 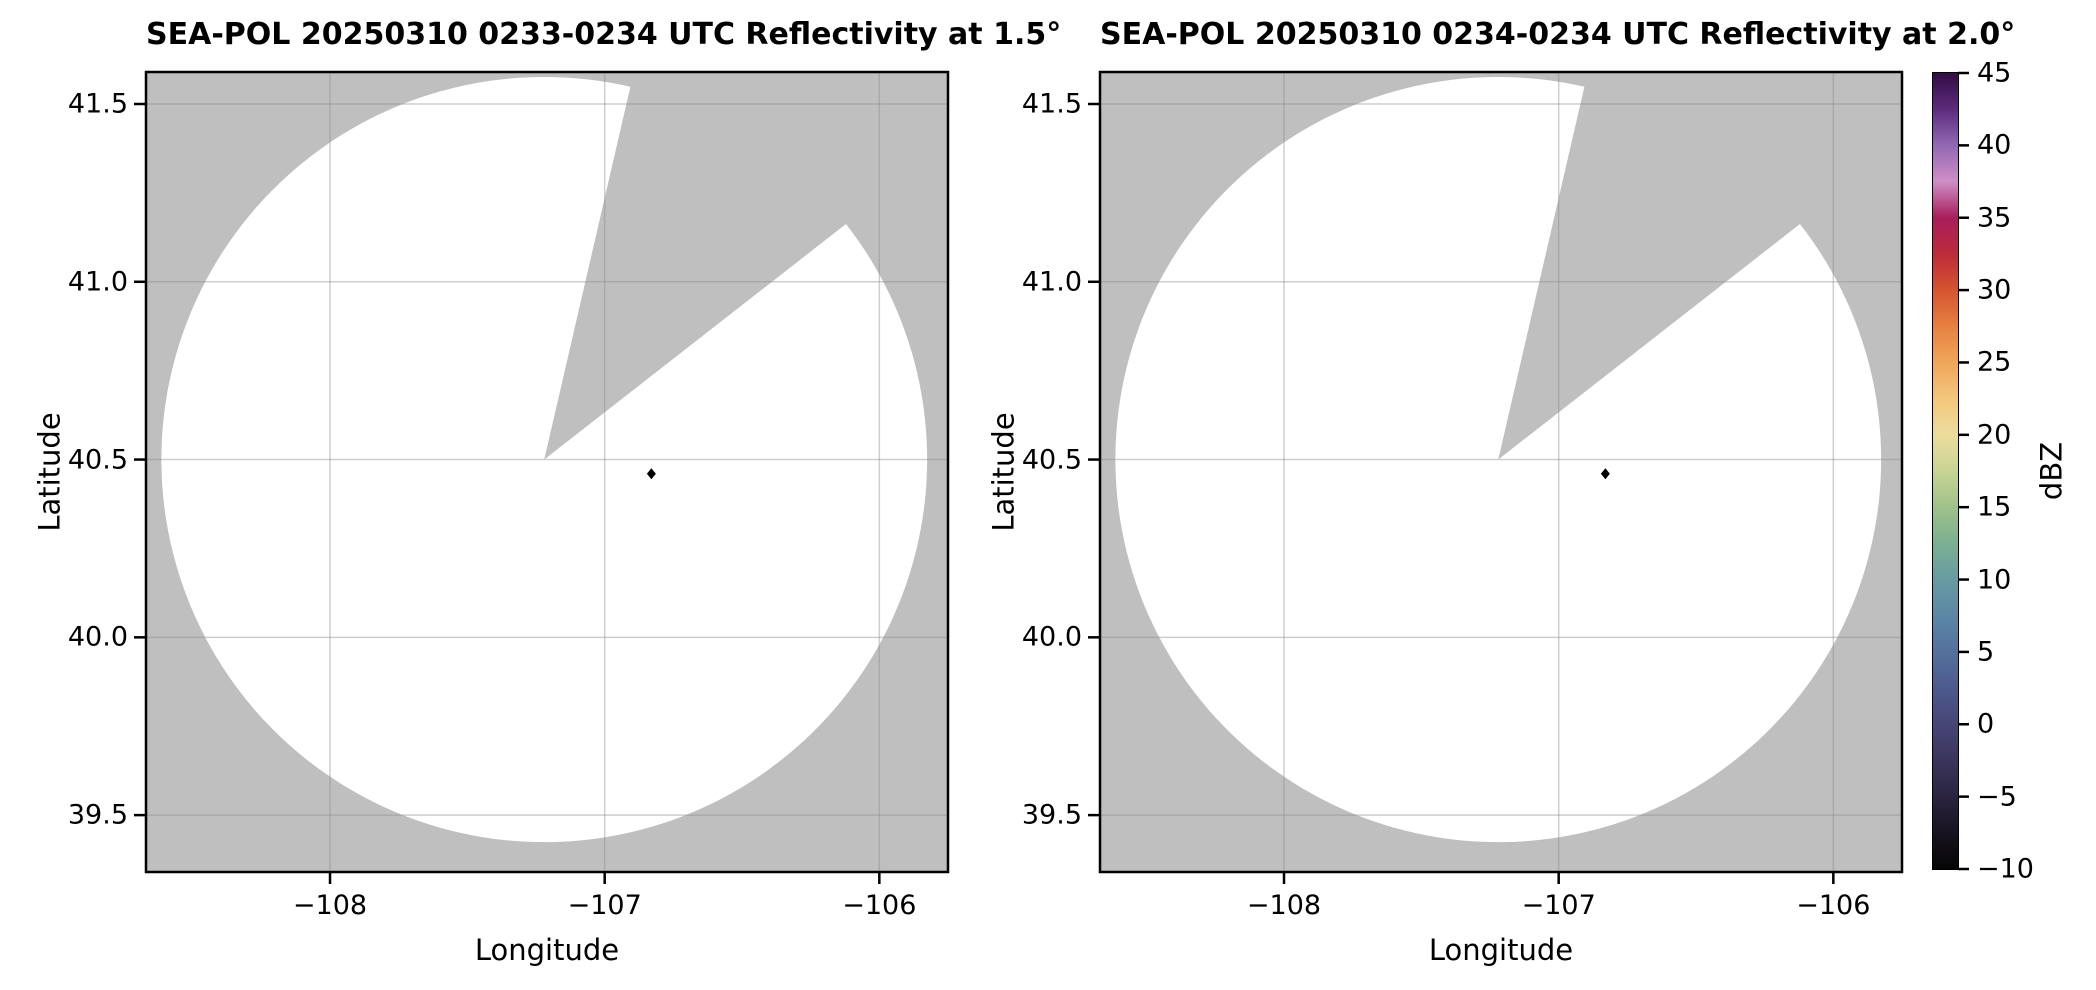 What do you see at coordinates (1994, 435) in the screenshot?
I see `colorbar-tick-label: 20` at bounding box center [1994, 435].